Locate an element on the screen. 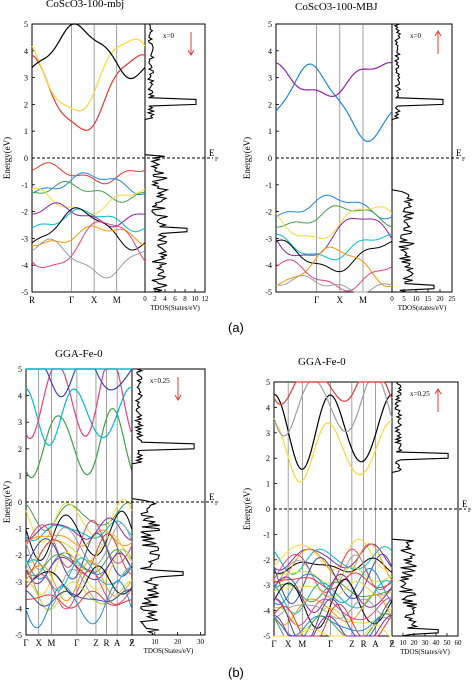 This screenshot has width=474, height=681. dos-x-axis-label: TDOS(states/eV) is located at coordinates (422, 308).